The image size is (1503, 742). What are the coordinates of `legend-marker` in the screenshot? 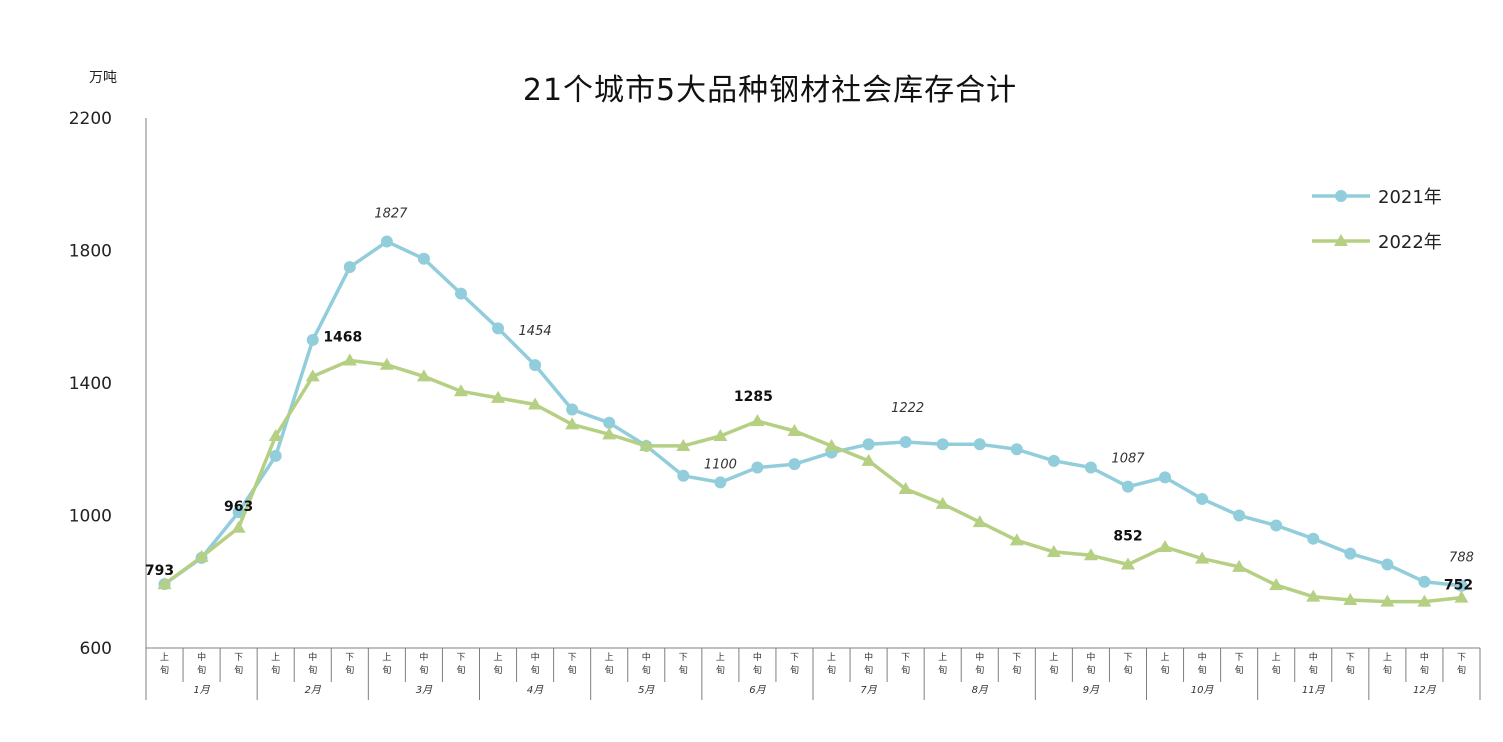 It's located at (1341, 196).